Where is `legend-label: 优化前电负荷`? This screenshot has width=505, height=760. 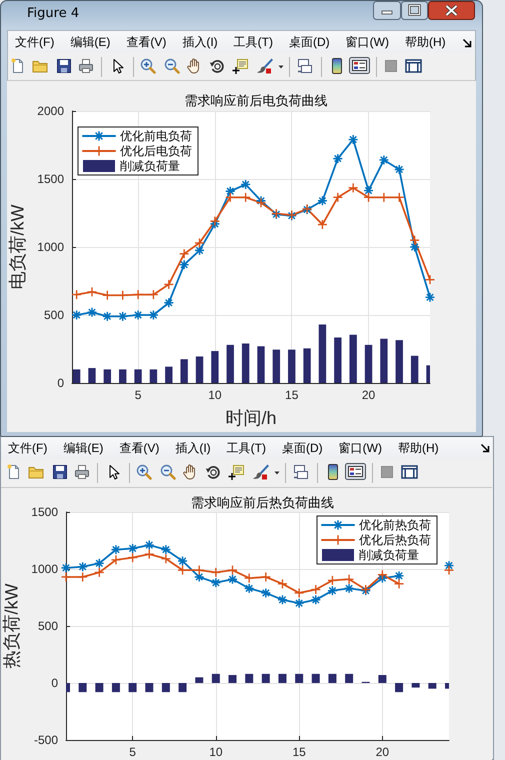 legend-label: 优化前电负荷 is located at coordinates (156, 136).